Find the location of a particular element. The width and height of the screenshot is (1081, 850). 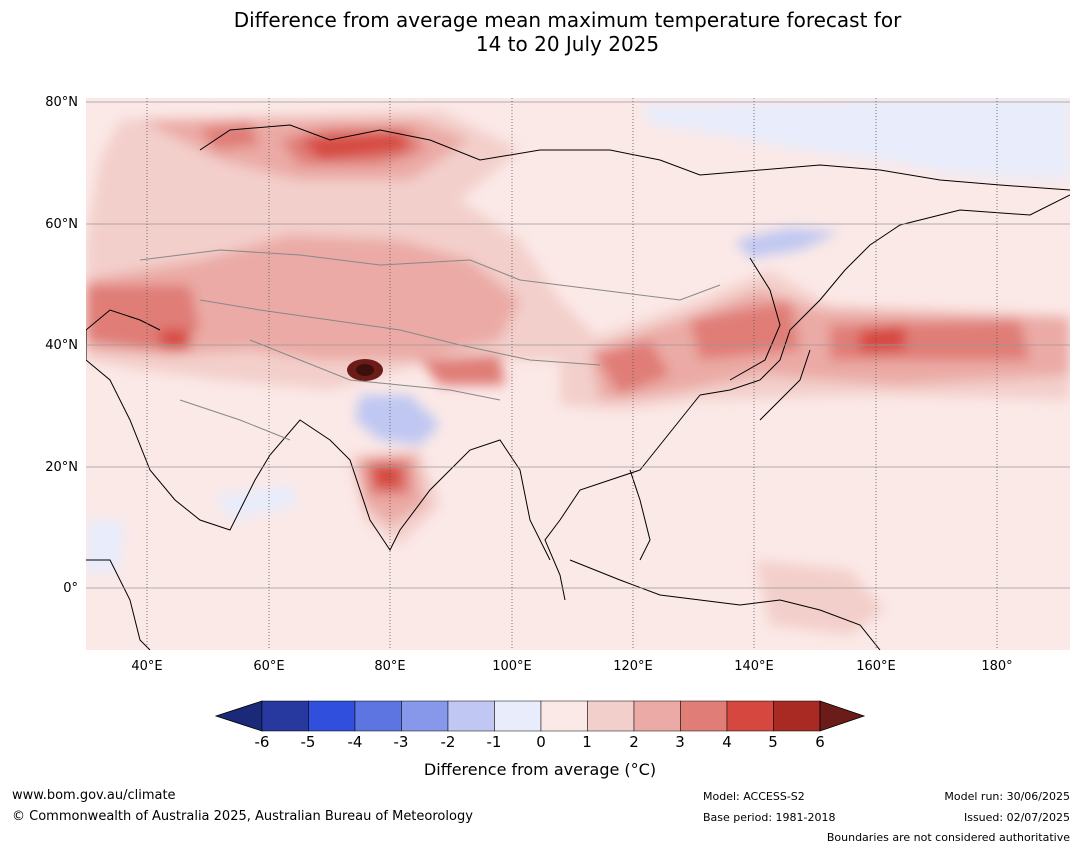

colorbar-label: Difference from average (°C) is located at coordinates (540, 769).